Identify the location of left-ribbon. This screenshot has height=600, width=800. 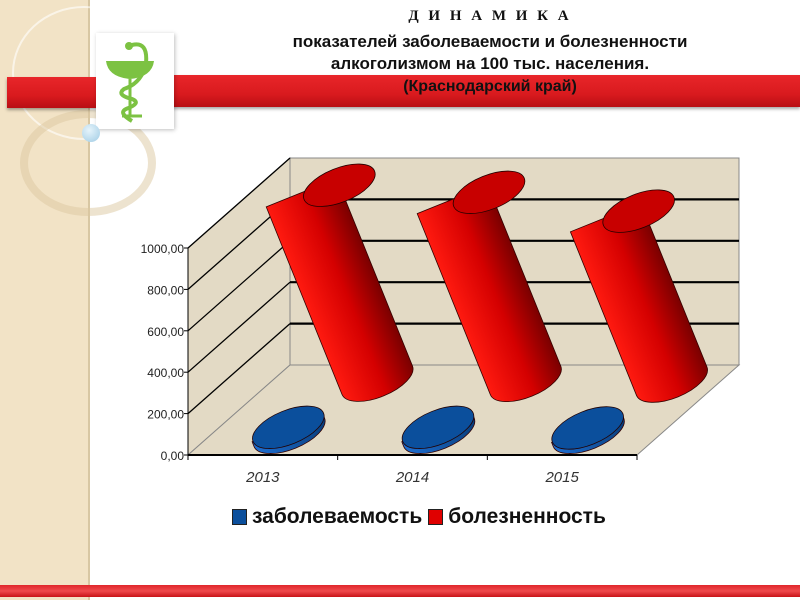
(60, 92).